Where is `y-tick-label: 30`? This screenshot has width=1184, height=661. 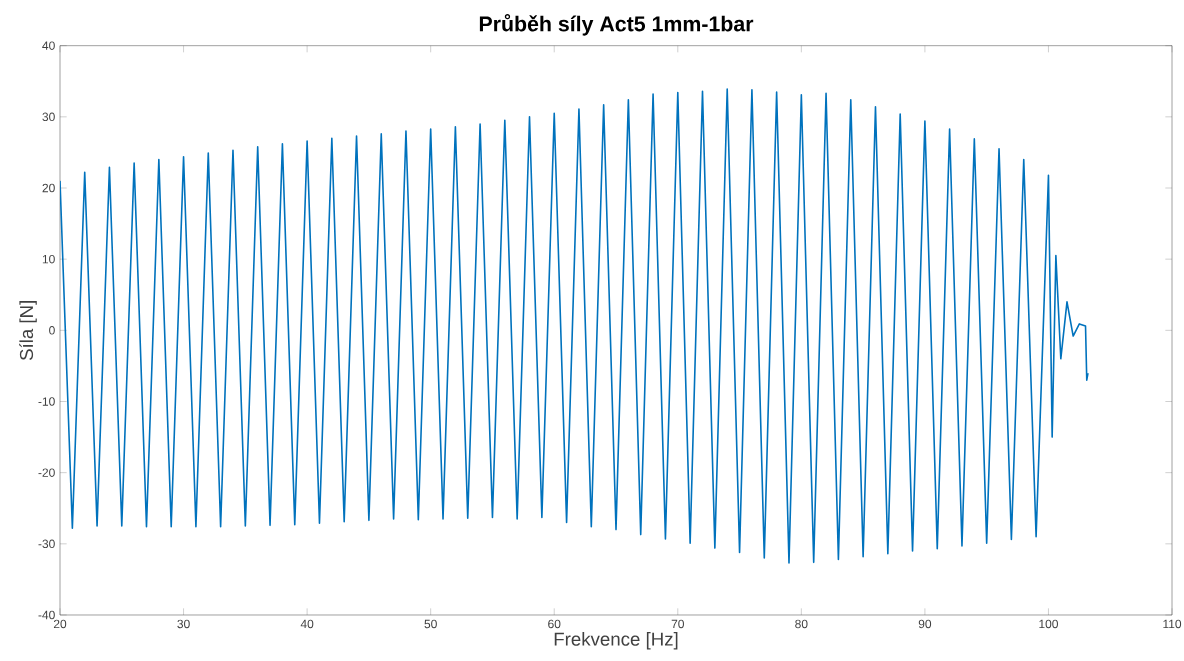
y-tick-label: 30 is located at coordinates (48, 117).